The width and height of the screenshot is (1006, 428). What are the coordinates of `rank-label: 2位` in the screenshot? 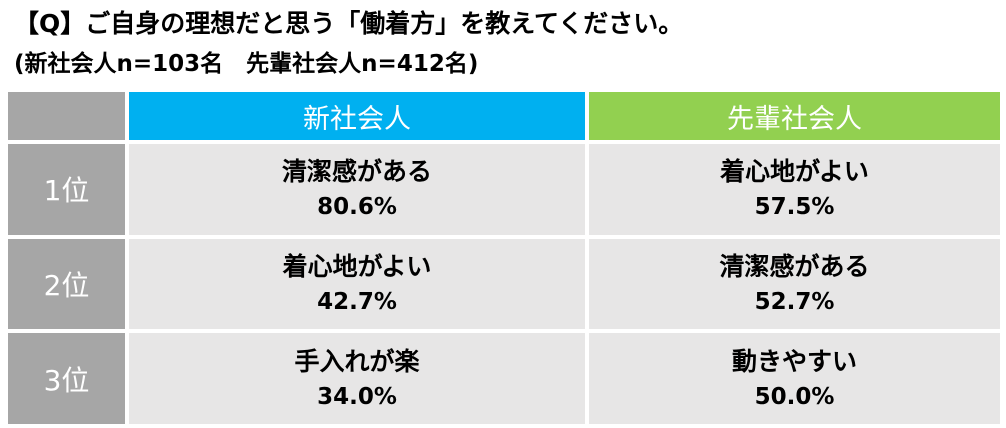 It's located at (66, 284).